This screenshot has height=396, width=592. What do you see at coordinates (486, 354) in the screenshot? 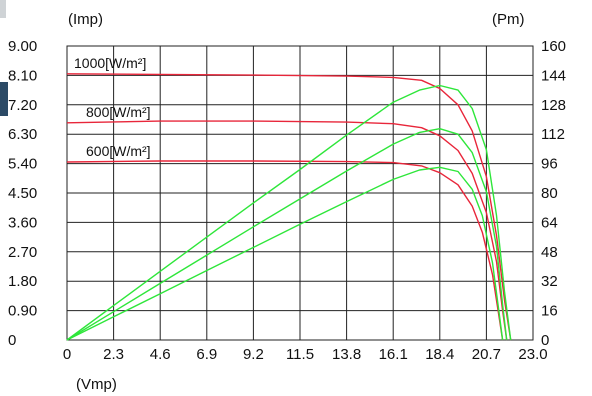
I see `x-tick-label: 20.7` at bounding box center [486, 354].